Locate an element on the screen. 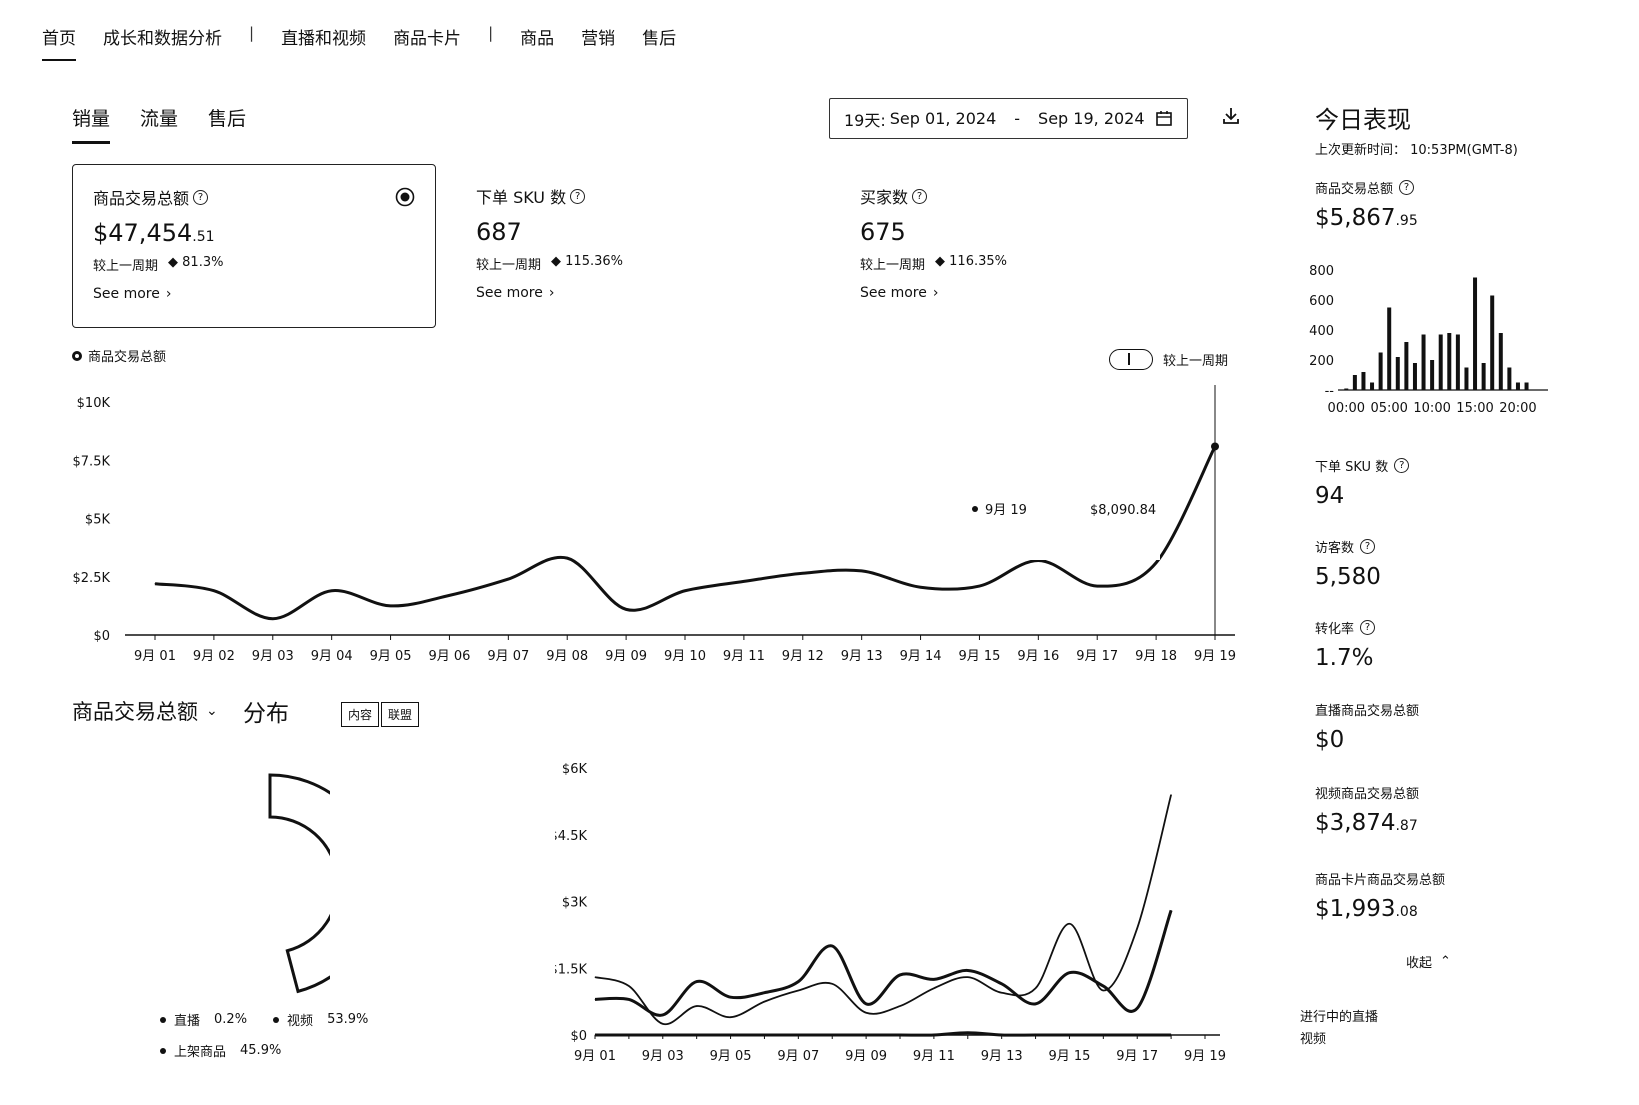  chevron-right-icon: › is located at coordinates (551, 293).